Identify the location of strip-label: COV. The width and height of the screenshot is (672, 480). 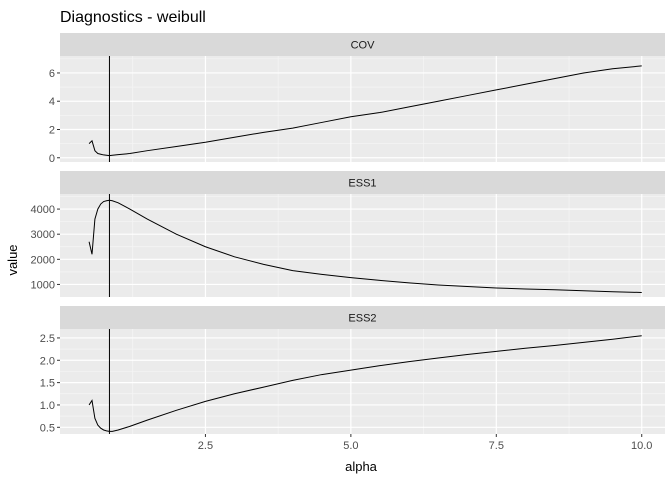
(363, 46).